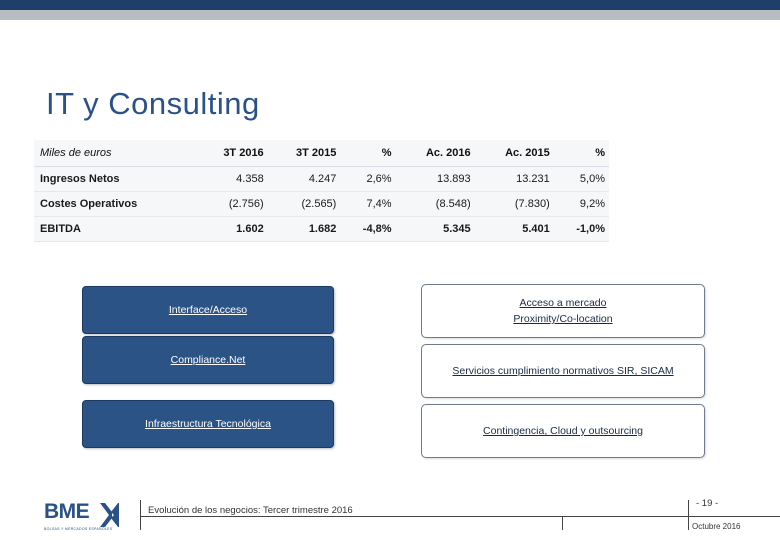 The height and width of the screenshot is (540, 780). I want to click on box-label: Infraestructura Tecnológica, so click(208, 424).